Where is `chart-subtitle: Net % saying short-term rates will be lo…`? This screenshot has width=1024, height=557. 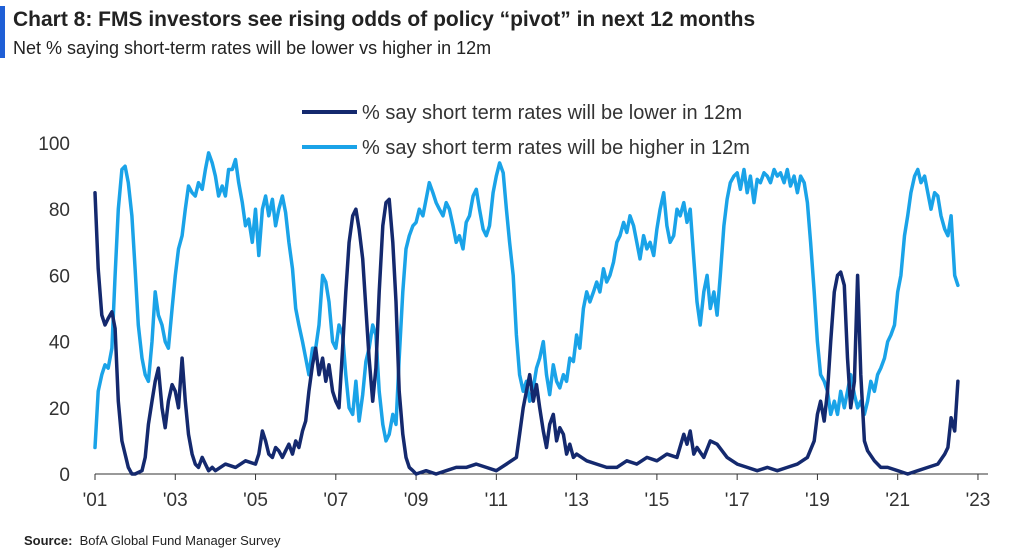 chart-subtitle: Net % saying short-term rates will be lo… is located at coordinates (252, 48).